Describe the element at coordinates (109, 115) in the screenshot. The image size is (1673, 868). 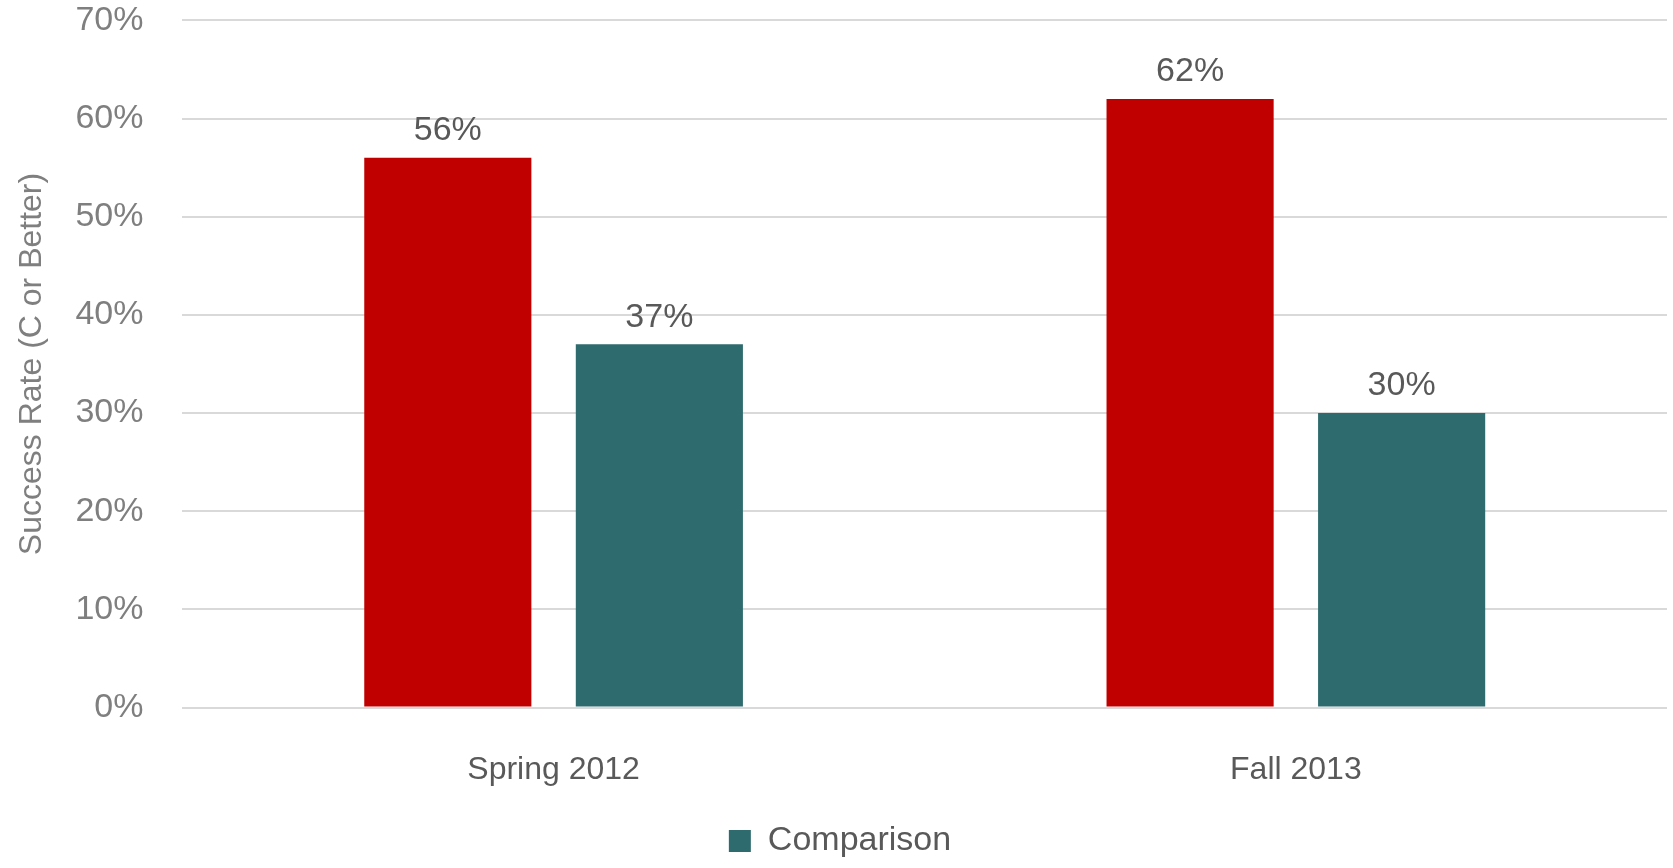
I see `y-tick-label: 60%` at that location.